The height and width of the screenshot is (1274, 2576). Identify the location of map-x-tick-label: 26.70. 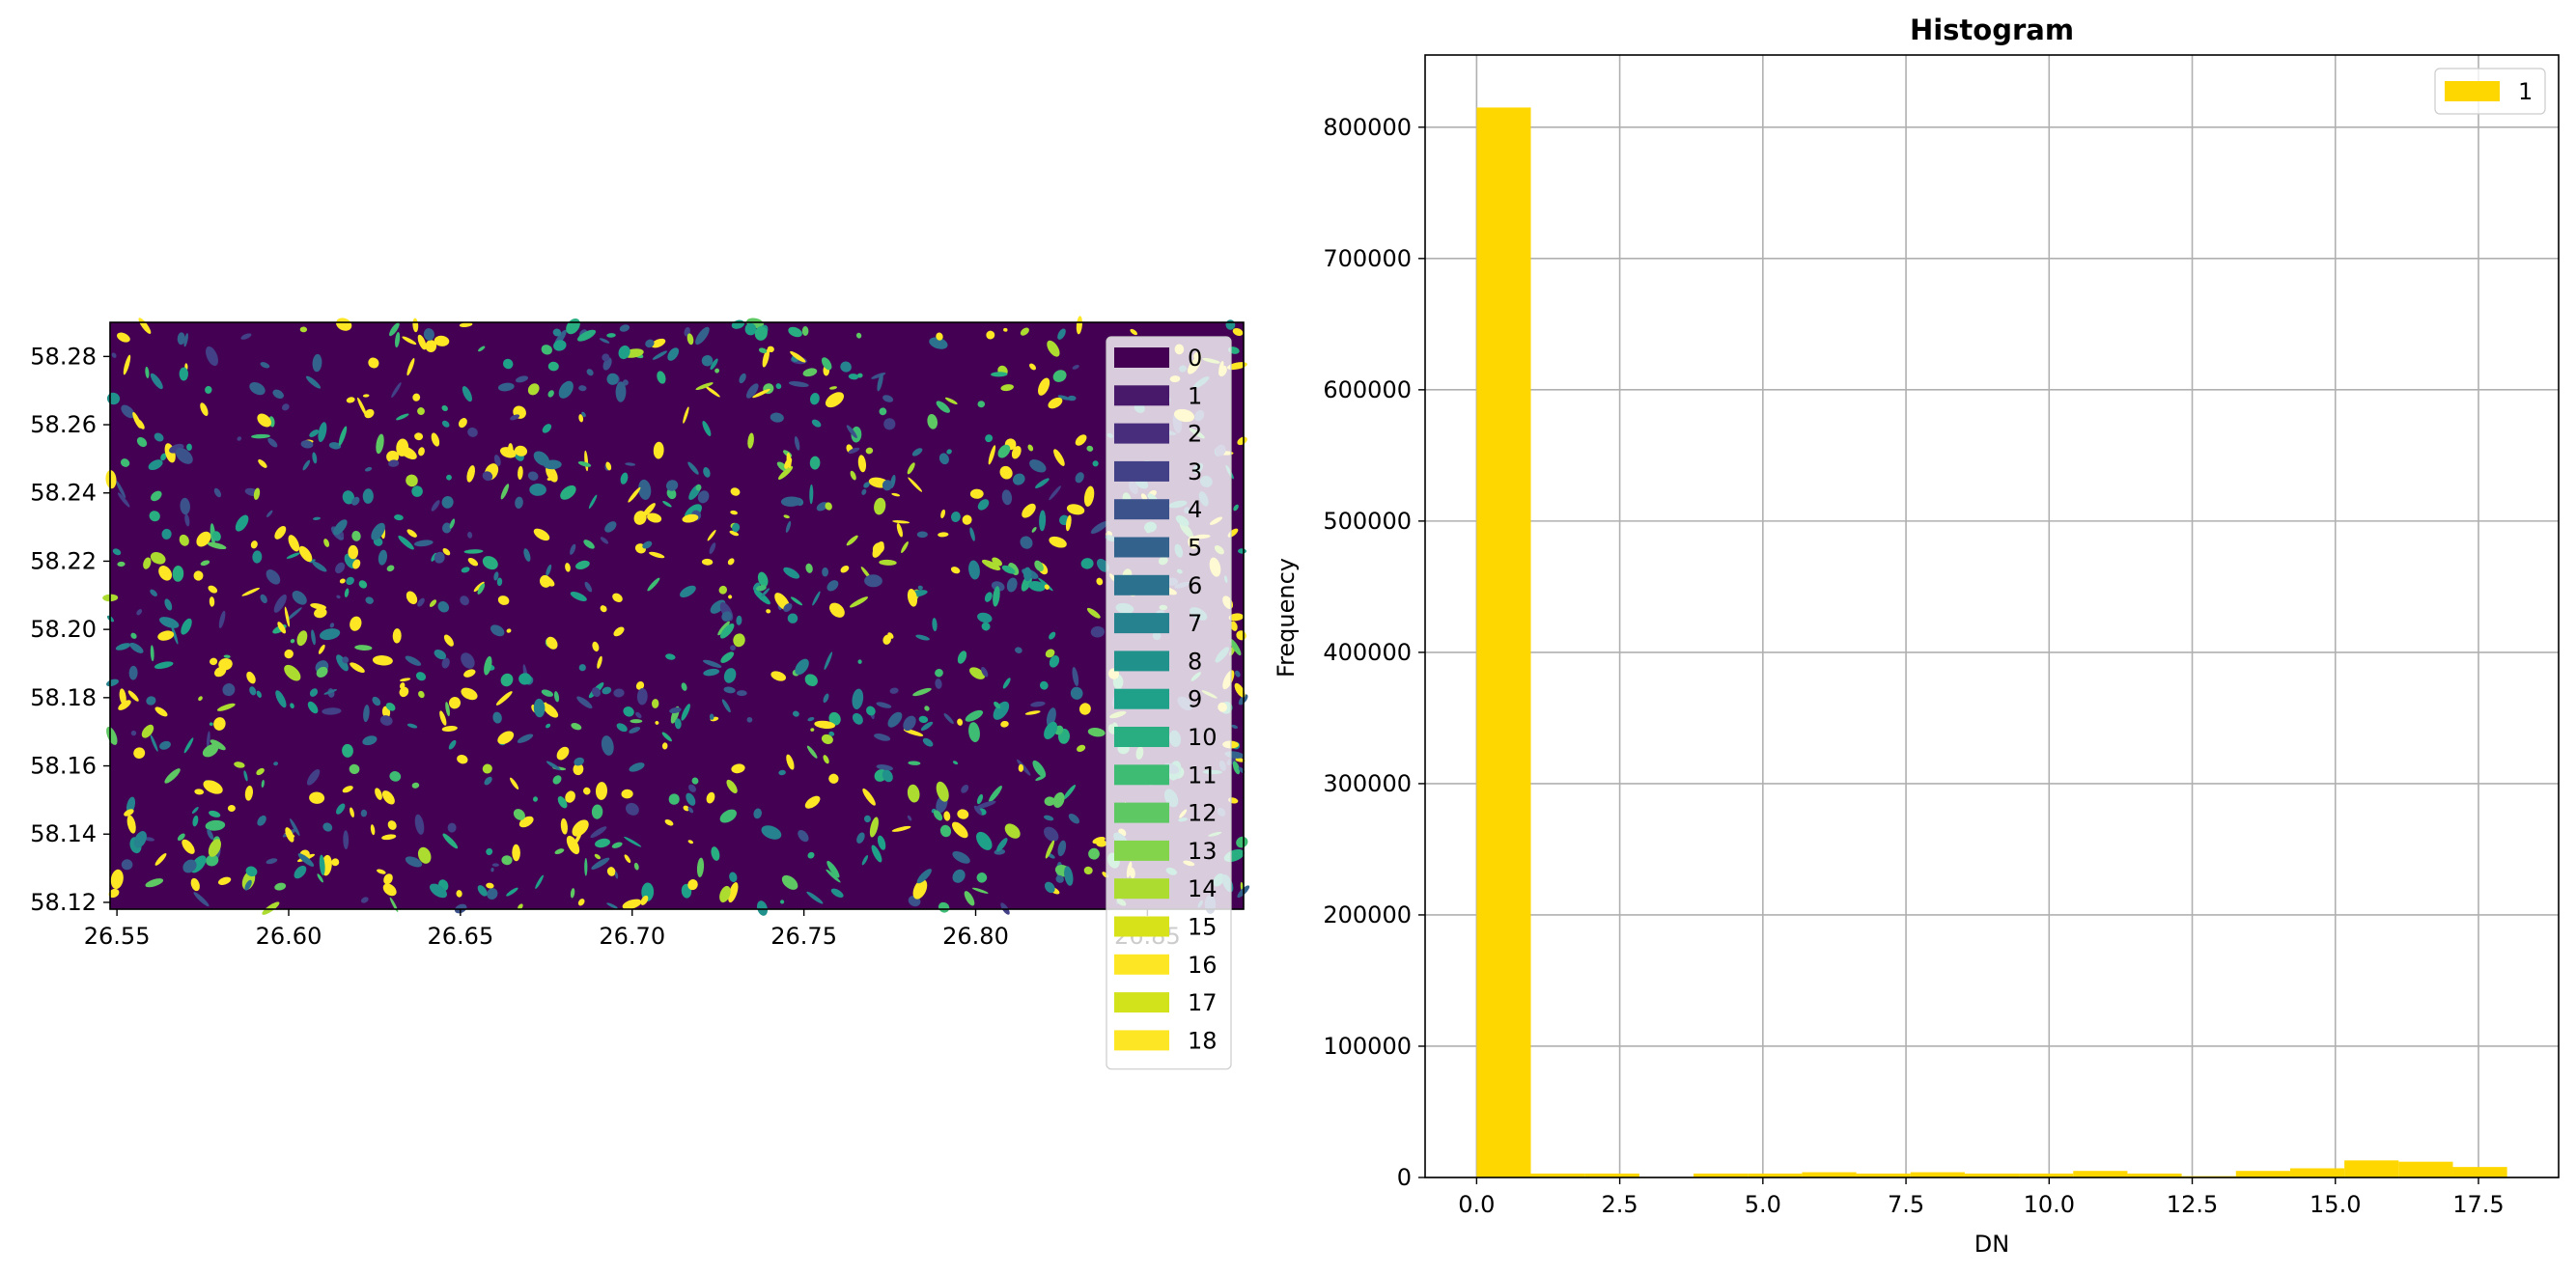
(632, 936).